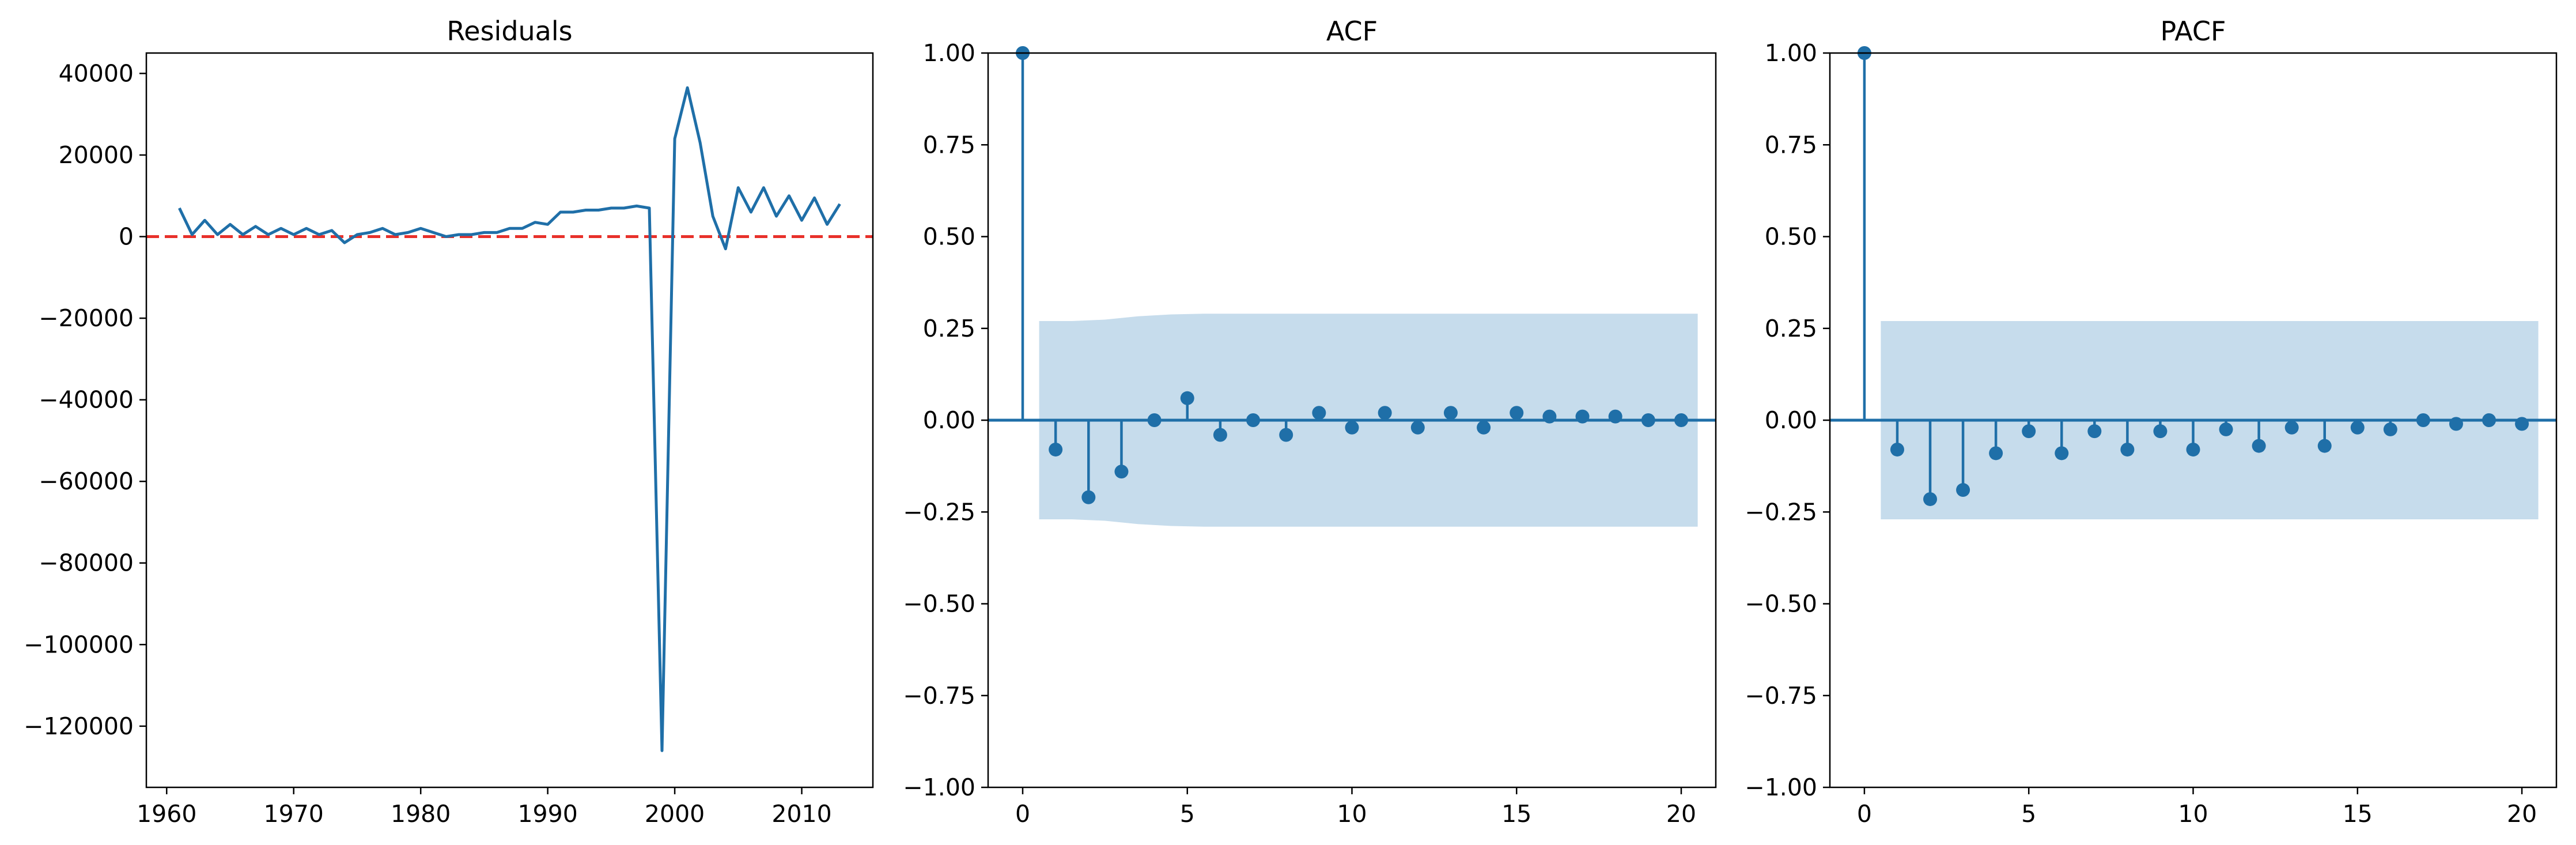 Image resolution: width=2576 pixels, height=845 pixels. I want to click on chart-title: PACF, so click(2193, 32).